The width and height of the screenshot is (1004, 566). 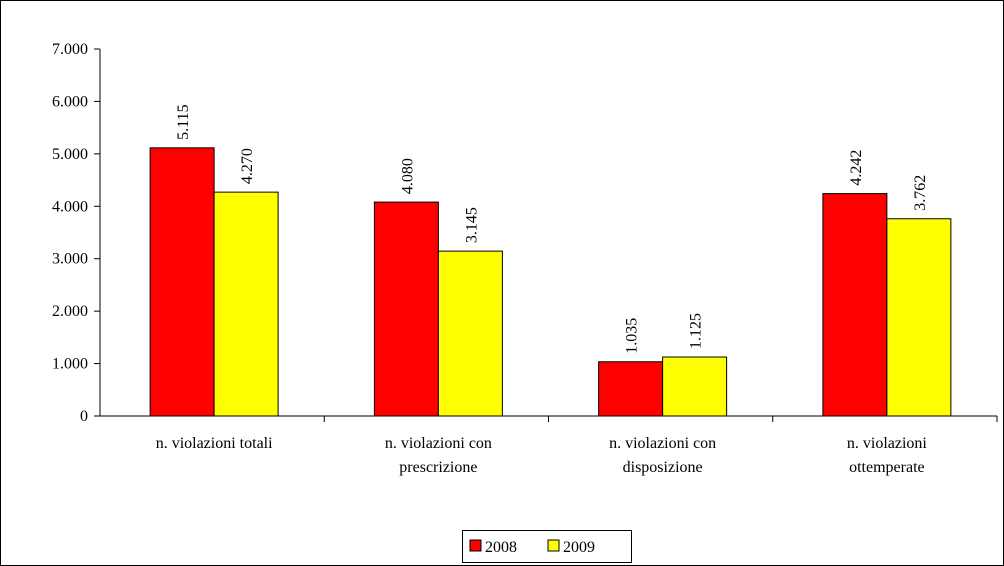 What do you see at coordinates (438, 467) in the screenshot?
I see `x-tick-label-line: prescrizione` at bounding box center [438, 467].